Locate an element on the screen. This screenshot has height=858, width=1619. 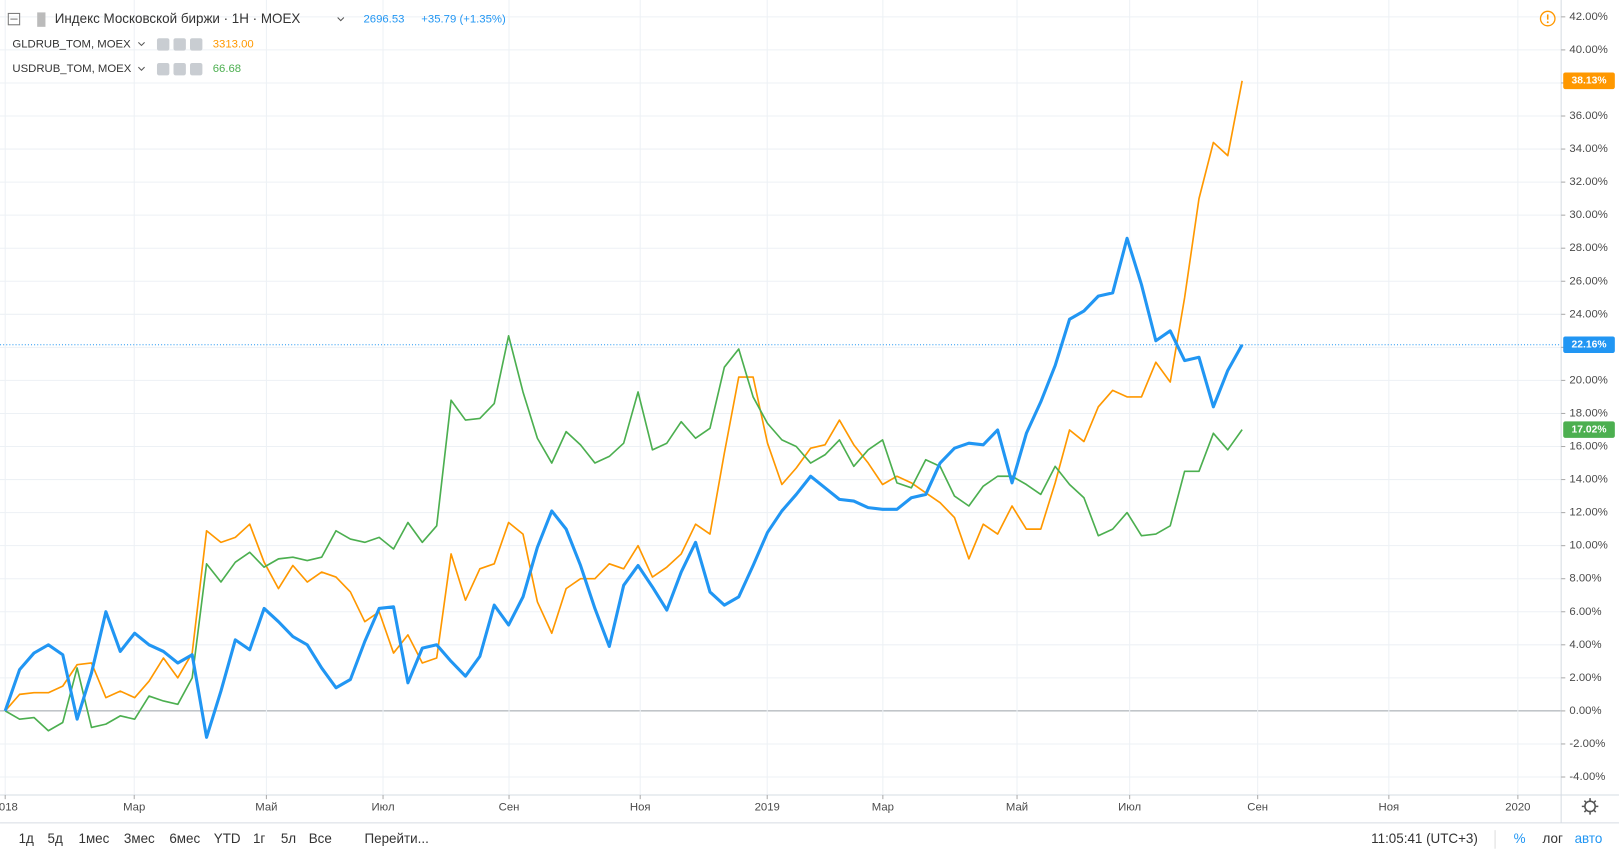
y-tick-label: 24.00% is located at coordinates (1588, 314).